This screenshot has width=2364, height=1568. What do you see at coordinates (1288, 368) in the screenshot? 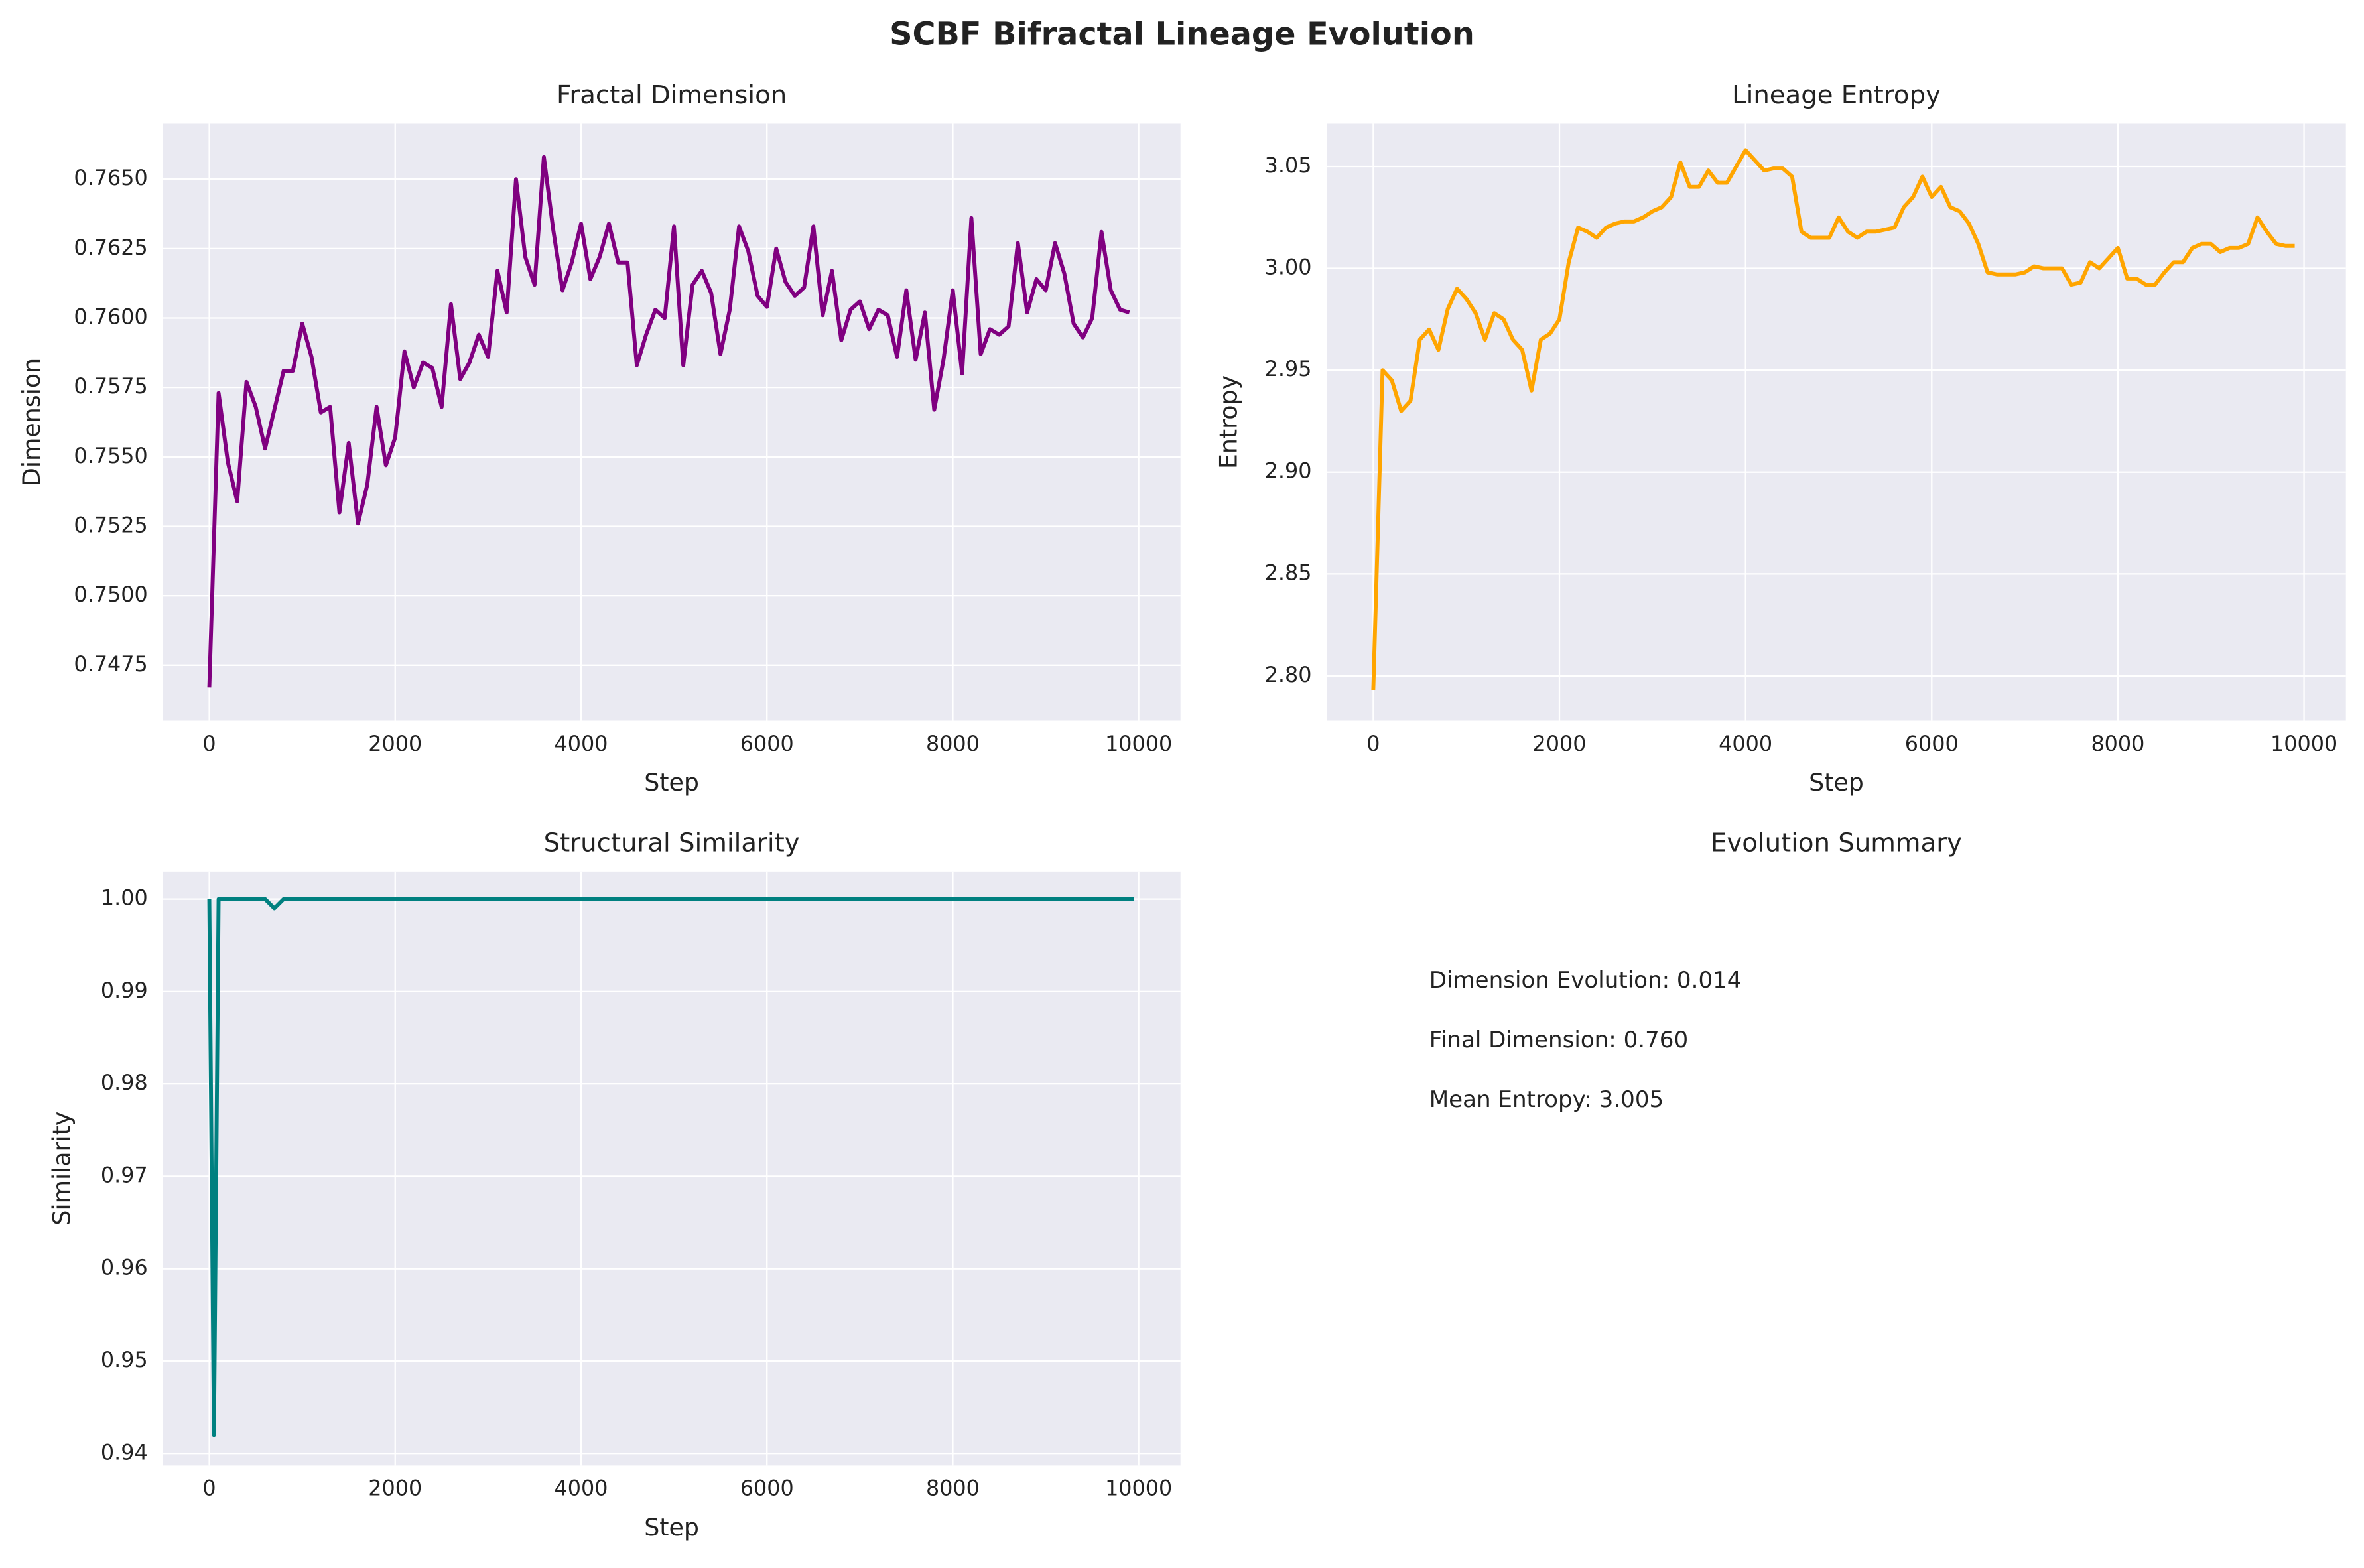
I see `y-tick-label: 2.95` at bounding box center [1288, 368].